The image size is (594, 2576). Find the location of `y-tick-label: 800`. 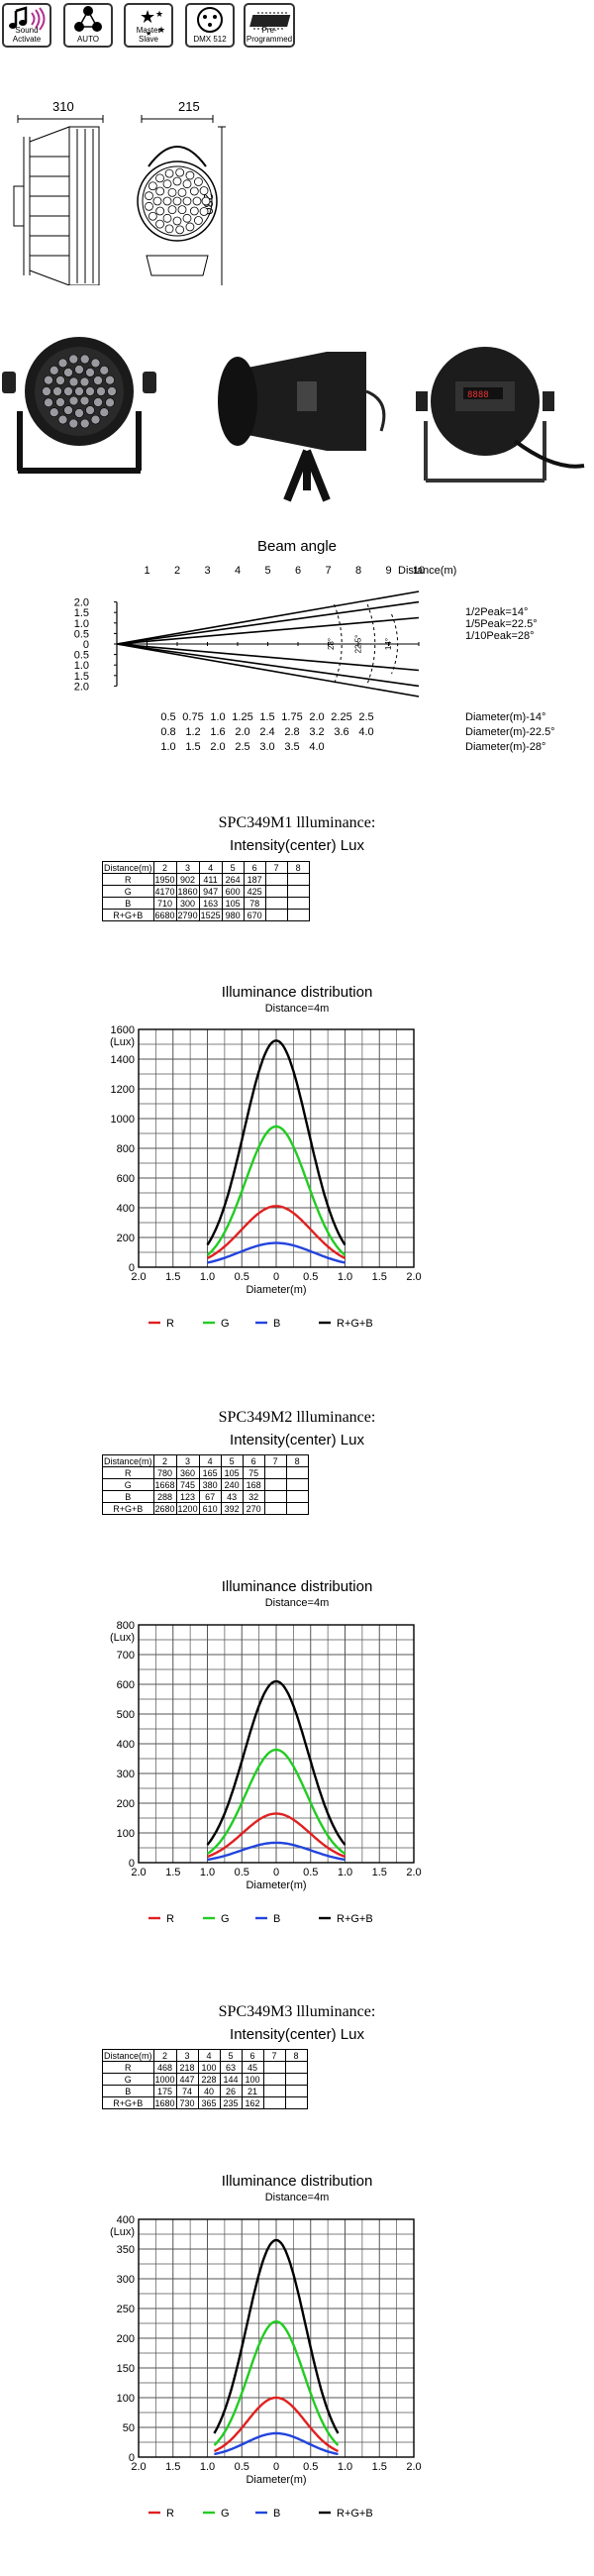

y-tick-label: 800 is located at coordinates (126, 1626).